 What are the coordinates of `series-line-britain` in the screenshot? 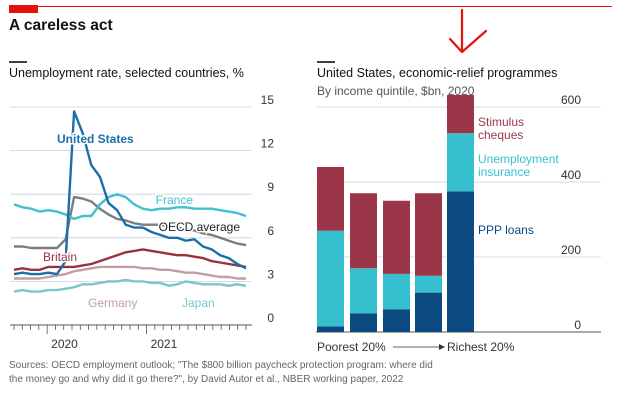 It's located at (130, 259).